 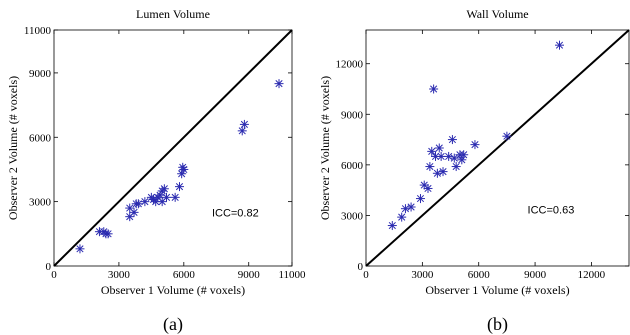 I want to click on icc-annotation: ICC=0.63, so click(x=551, y=211).